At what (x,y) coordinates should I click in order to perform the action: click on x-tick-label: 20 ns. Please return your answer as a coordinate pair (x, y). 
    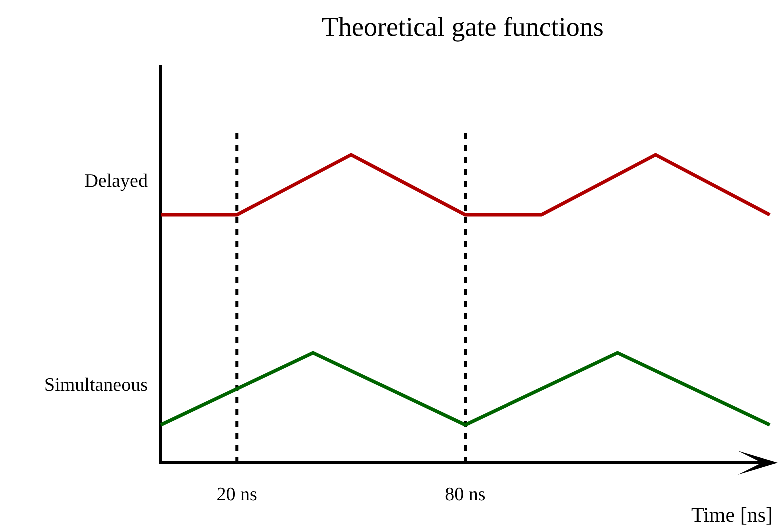
    Looking at the image, I should click on (237, 495).